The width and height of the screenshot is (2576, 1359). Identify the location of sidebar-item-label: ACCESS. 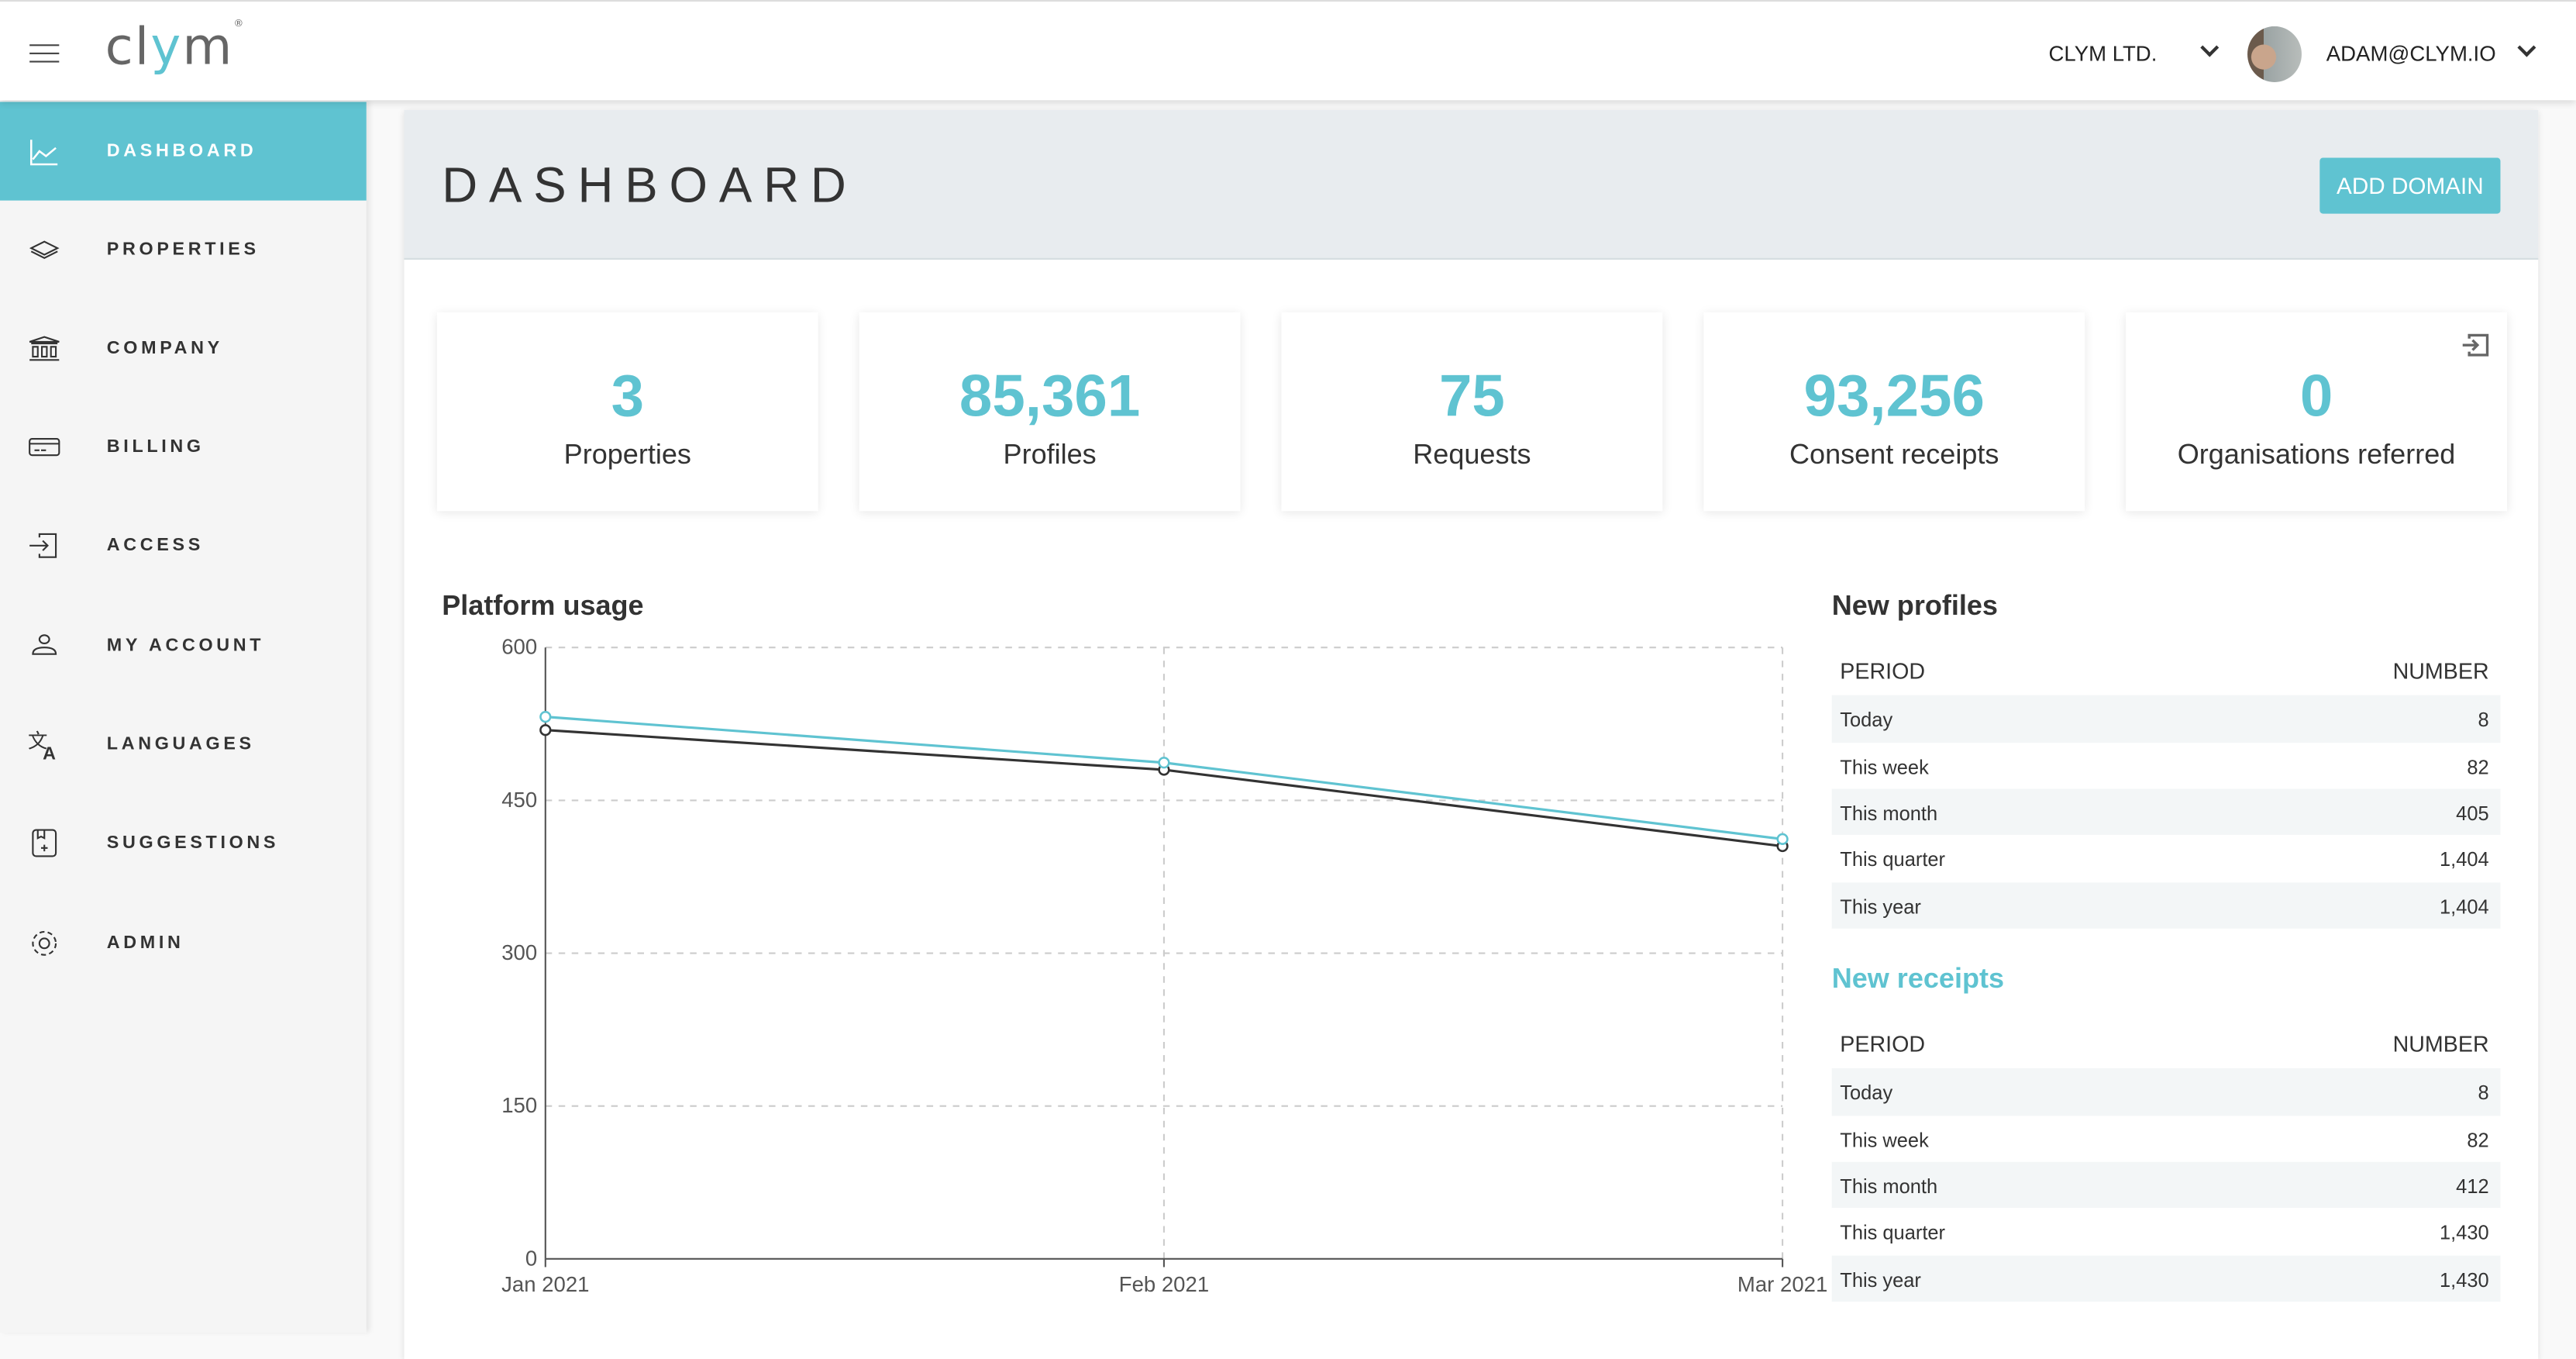
(155, 546).